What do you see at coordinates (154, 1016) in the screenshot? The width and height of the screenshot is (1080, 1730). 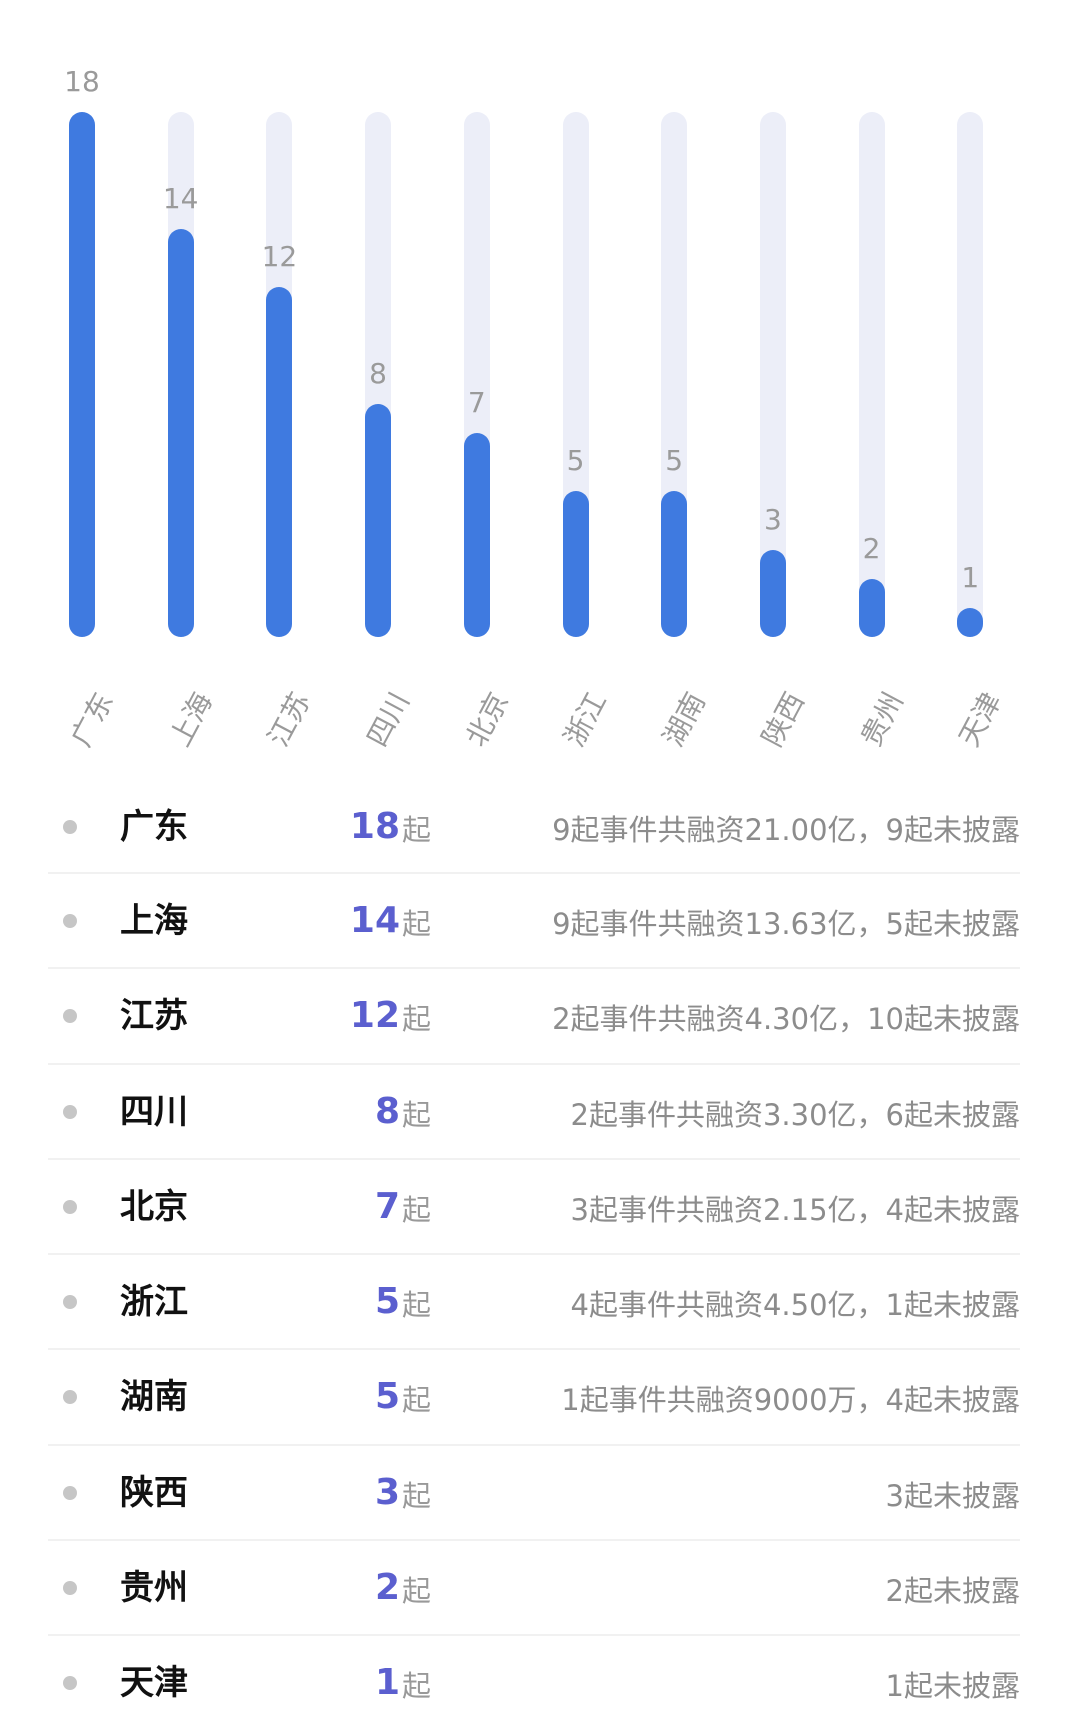 I see `region-name: 江苏` at bounding box center [154, 1016].